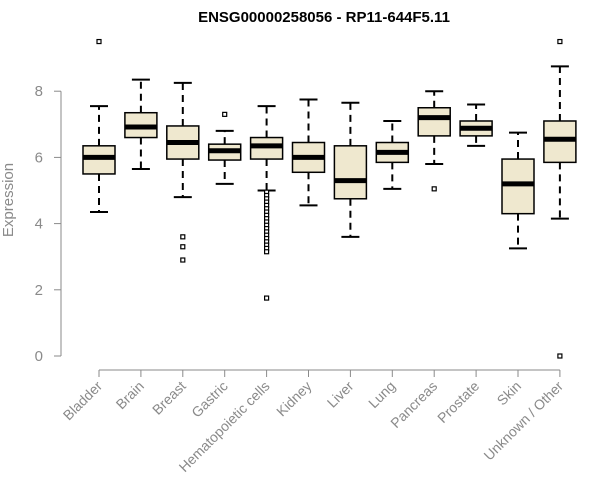 The image size is (600, 500). What do you see at coordinates (183, 172) in the screenshot?
I see `box-breast` at bounding box center [183, 172].